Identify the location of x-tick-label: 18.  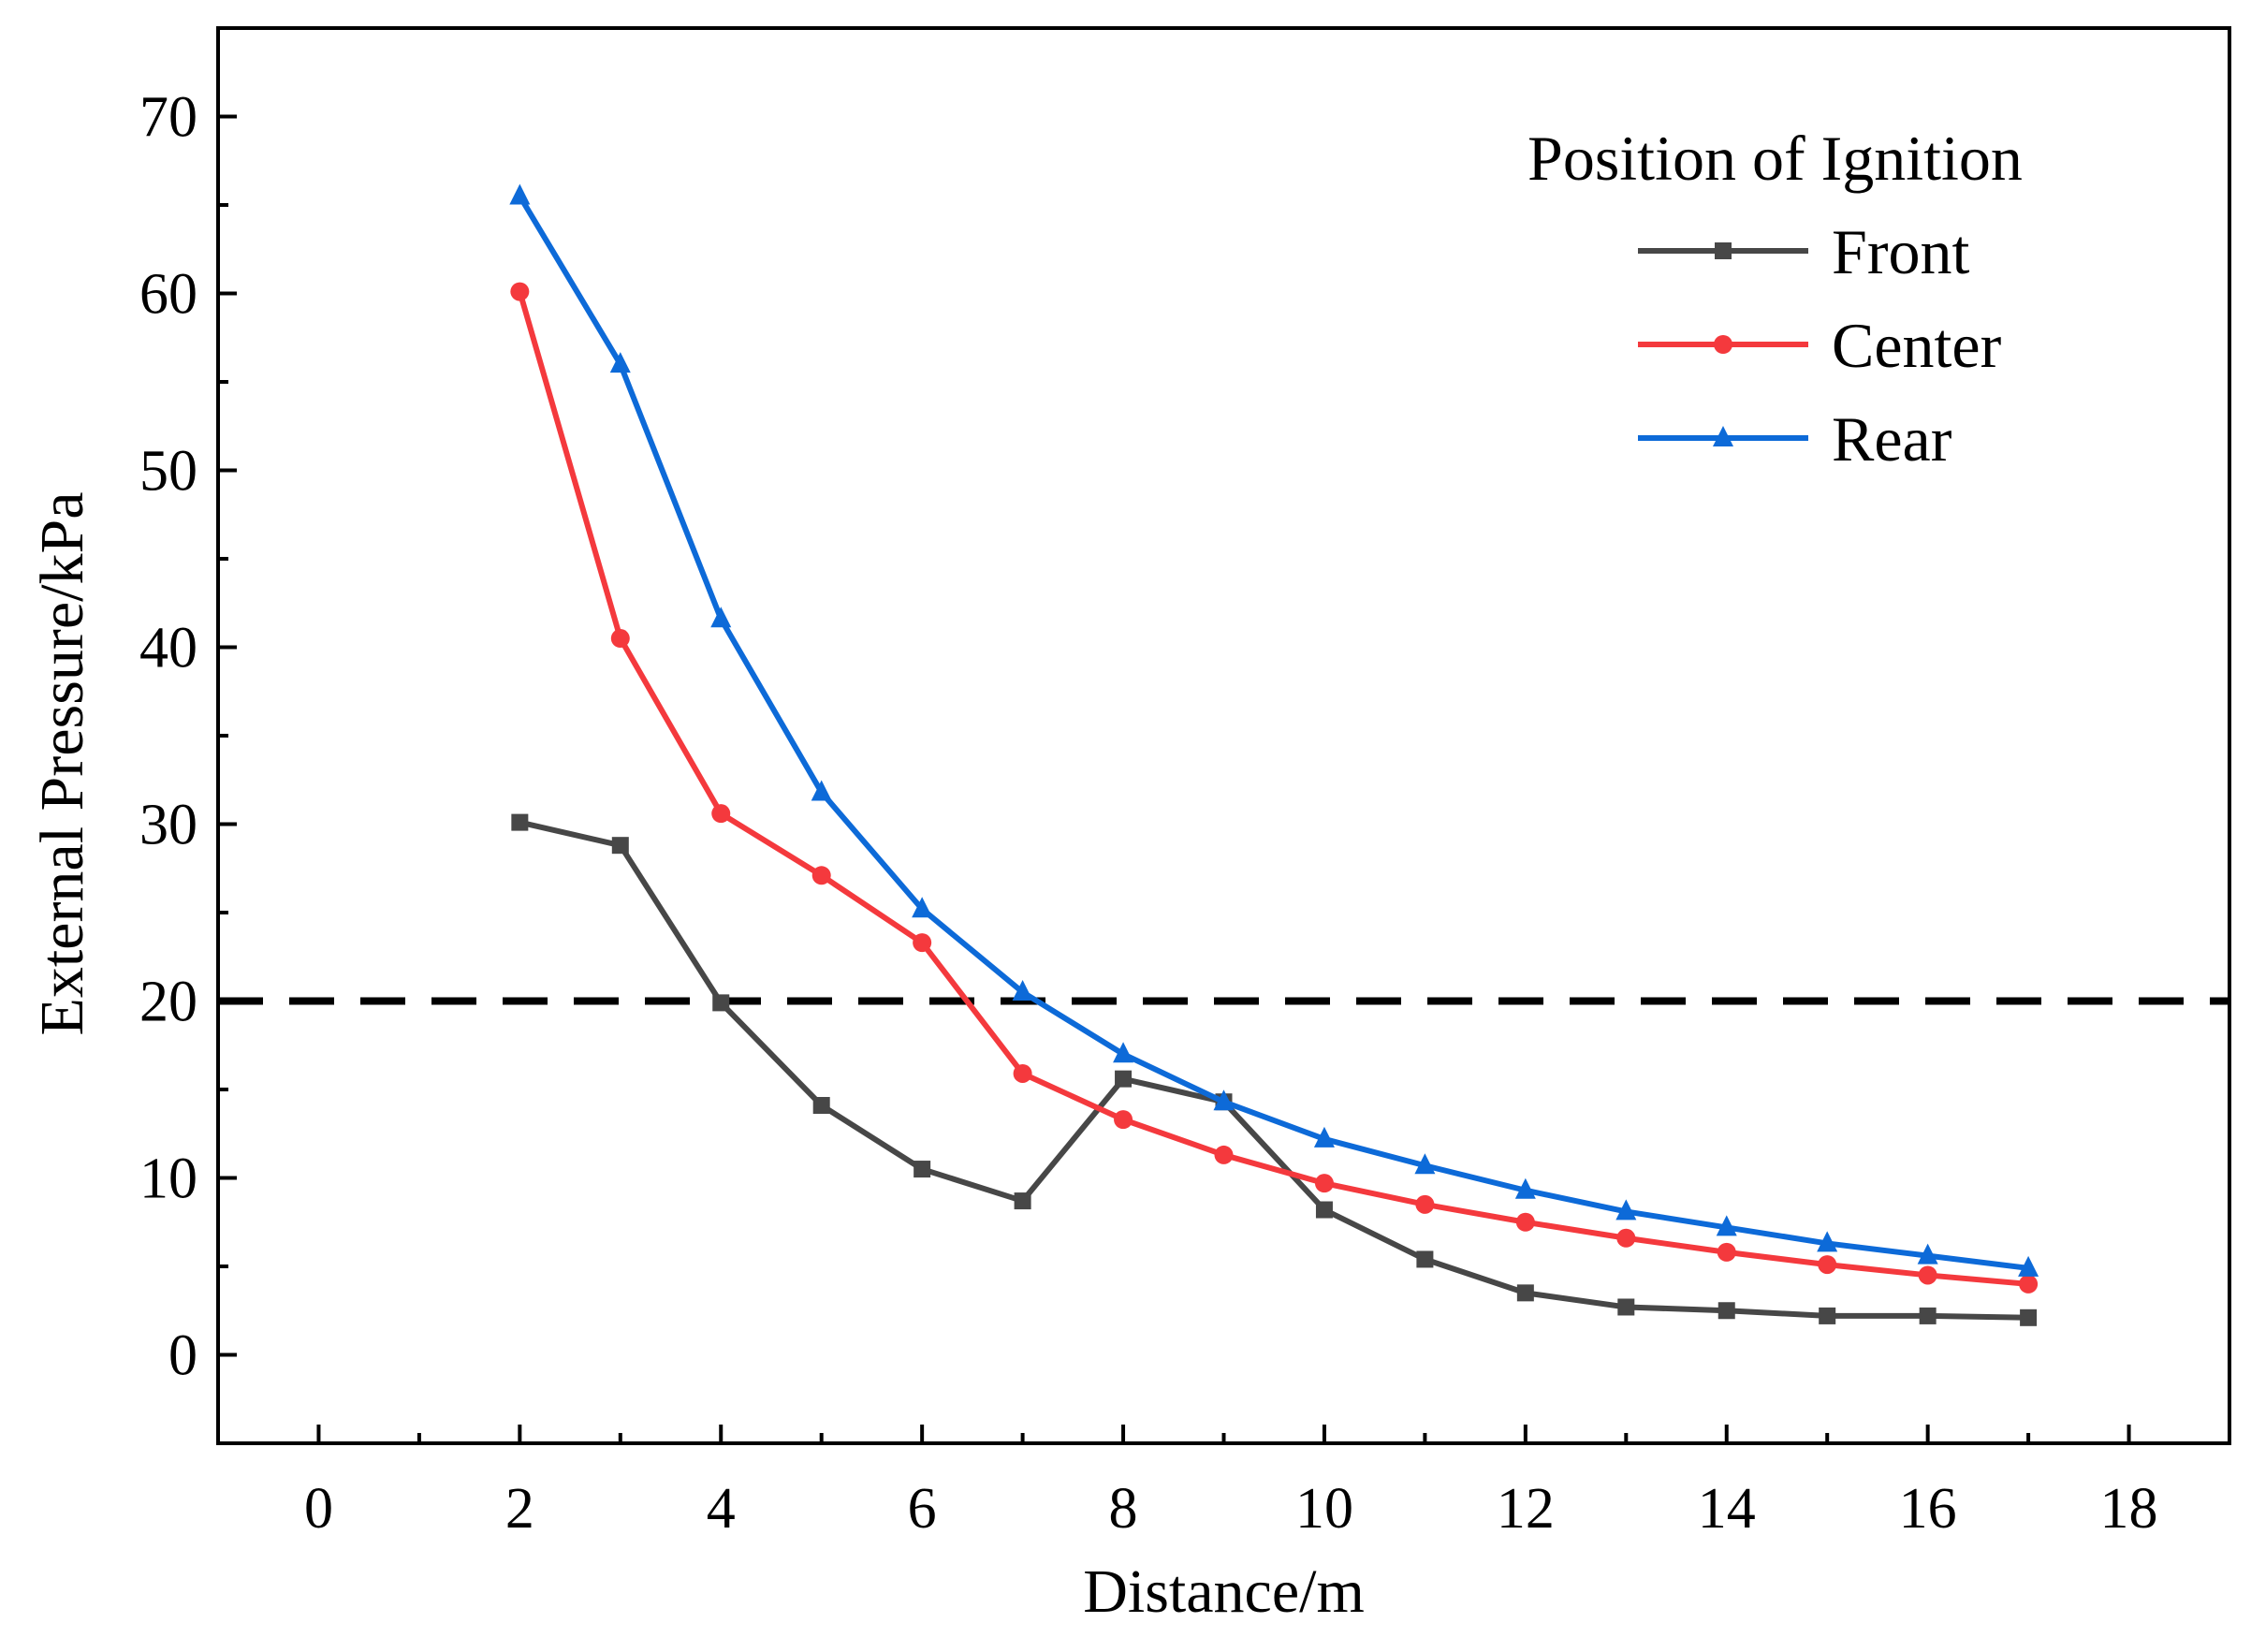
(2129, 1509).